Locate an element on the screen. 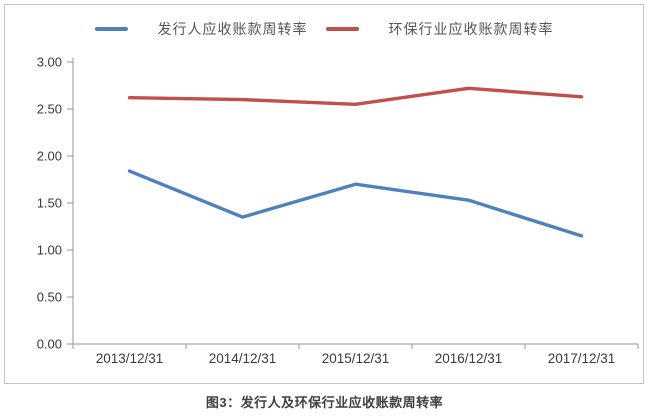  legend-item-issuer: 发行人应收账款周转率 is located at coordinates (201, 29).